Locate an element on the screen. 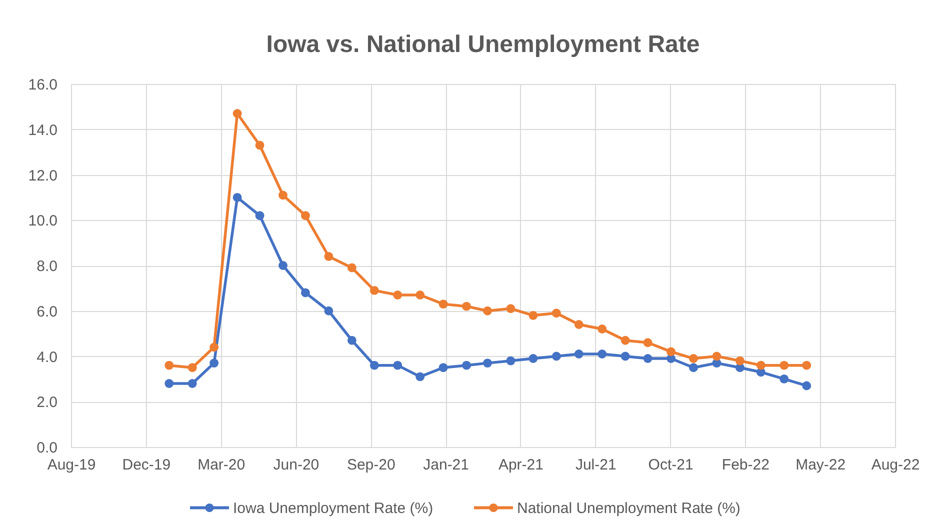  y-tick-label: 10.0 is located at coordinates (43, 221).